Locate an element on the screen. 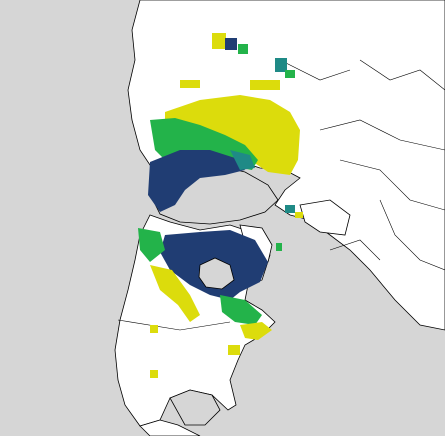 The width and height of the screenshot is (445, 436). gulf-of-mexico is located at coordinates (195, 407).